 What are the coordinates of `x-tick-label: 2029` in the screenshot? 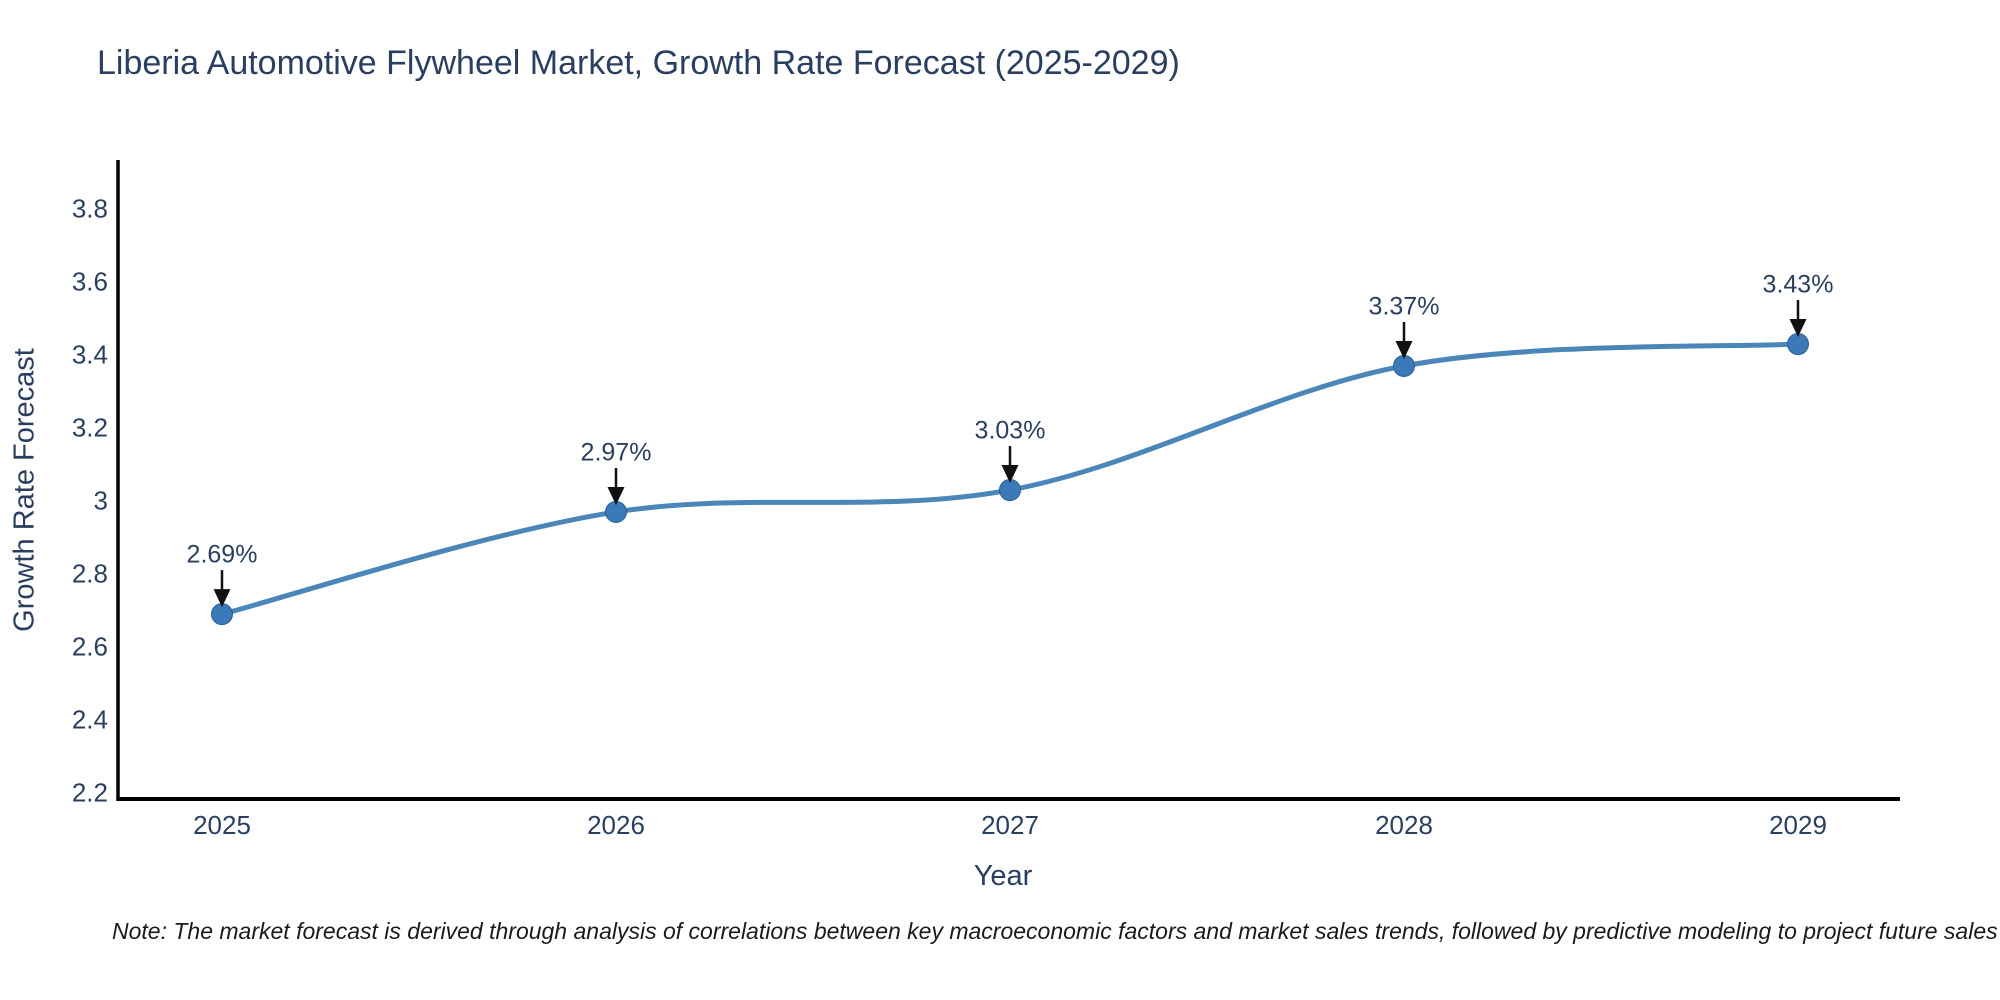 It's located at (1798, 825).